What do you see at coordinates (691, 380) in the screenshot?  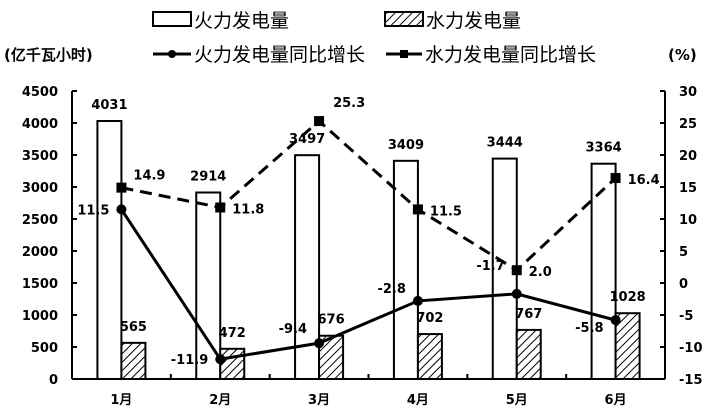 I see `right-tick-label: -15` at bounding box center [691, 380].